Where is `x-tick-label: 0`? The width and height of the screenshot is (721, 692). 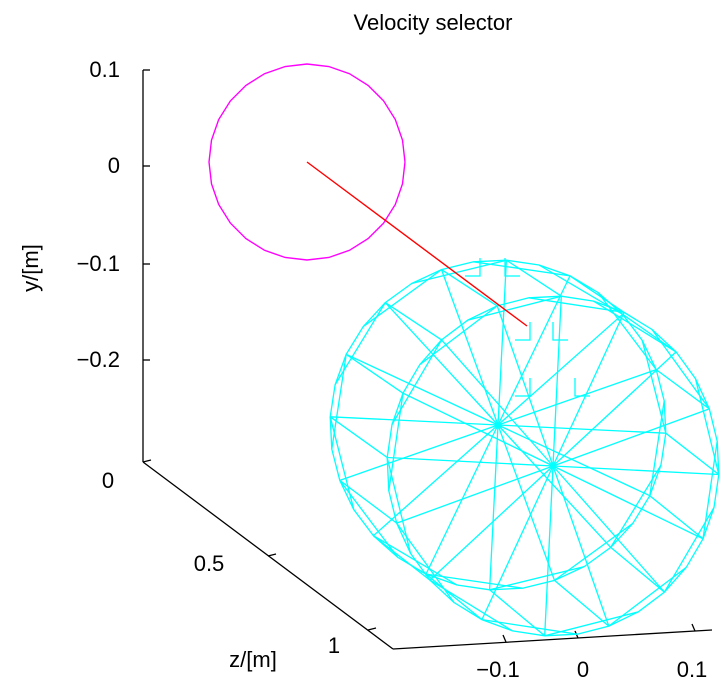
x-tick-label: 0 is located at coordinates (583, 669).